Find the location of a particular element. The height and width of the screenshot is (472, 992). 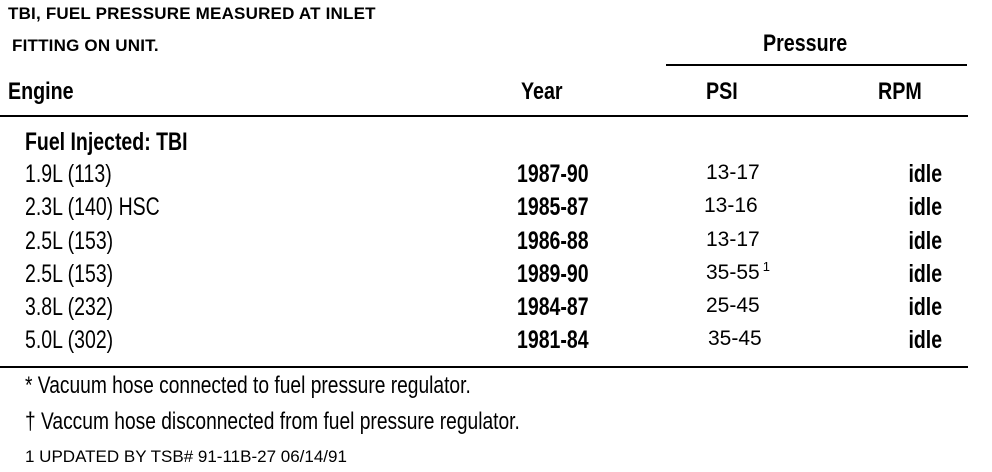

row-engine: 1.9L (113) is located at coordinates (68, 174).